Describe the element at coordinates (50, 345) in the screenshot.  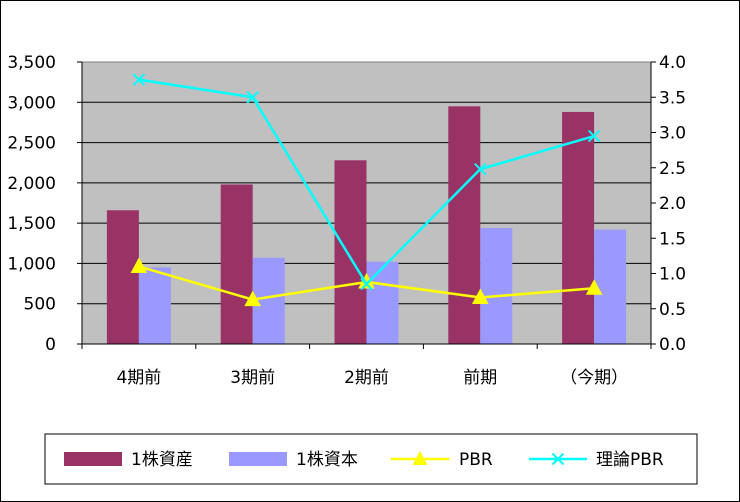
I see `left-axis-tick-label: 0` at that location.